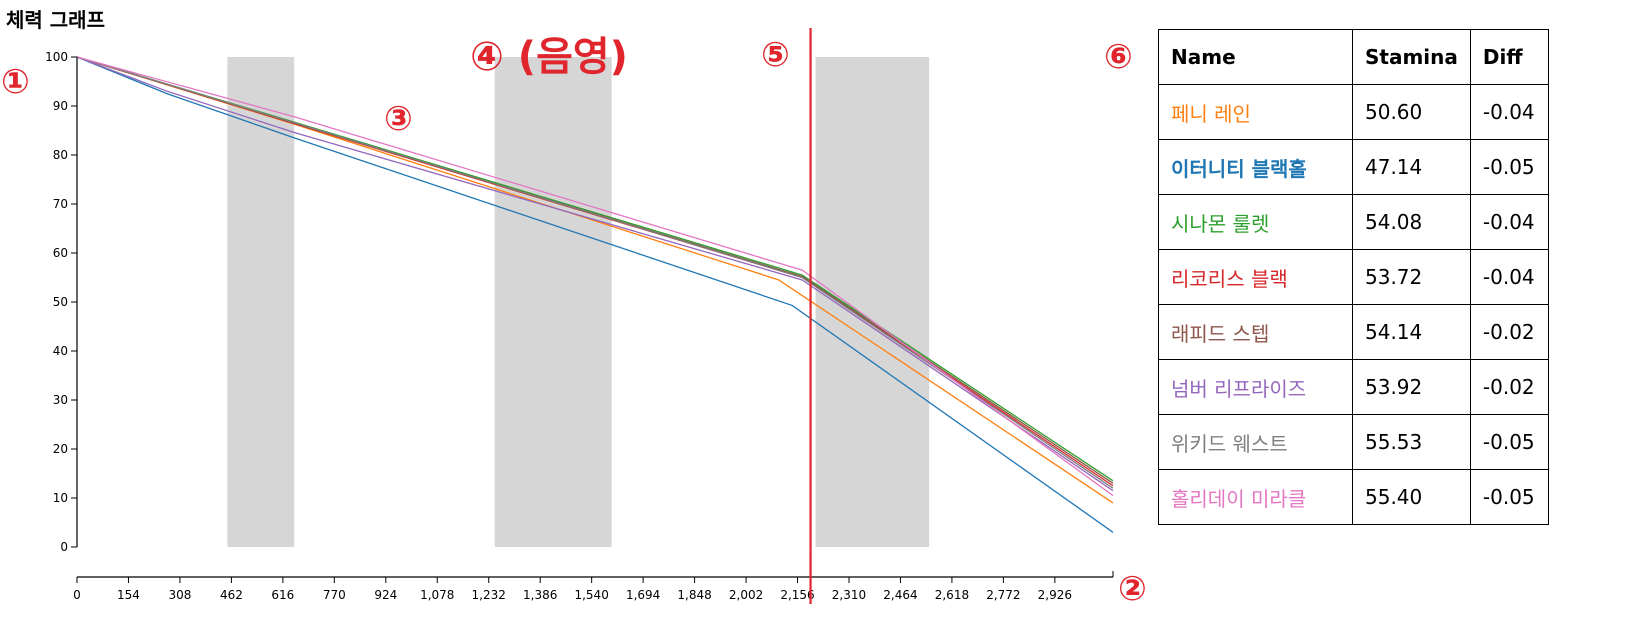 Image resolution: width=1632 pixels, height=642 pixels. I want to click on table-row: 페니 레인 50.60 -0.04, so click(1353, 112).